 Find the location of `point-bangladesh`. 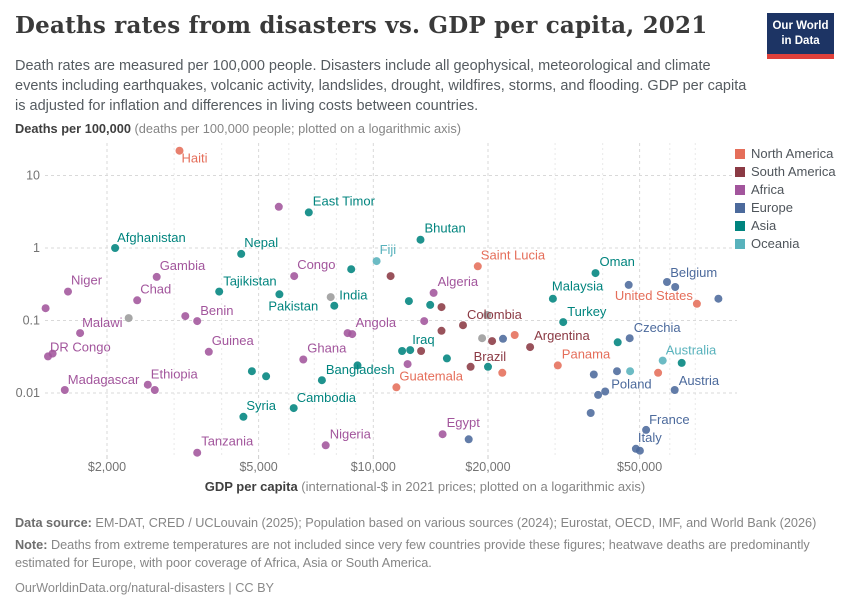

point-bangladesh is located at coordinates (321, 380).